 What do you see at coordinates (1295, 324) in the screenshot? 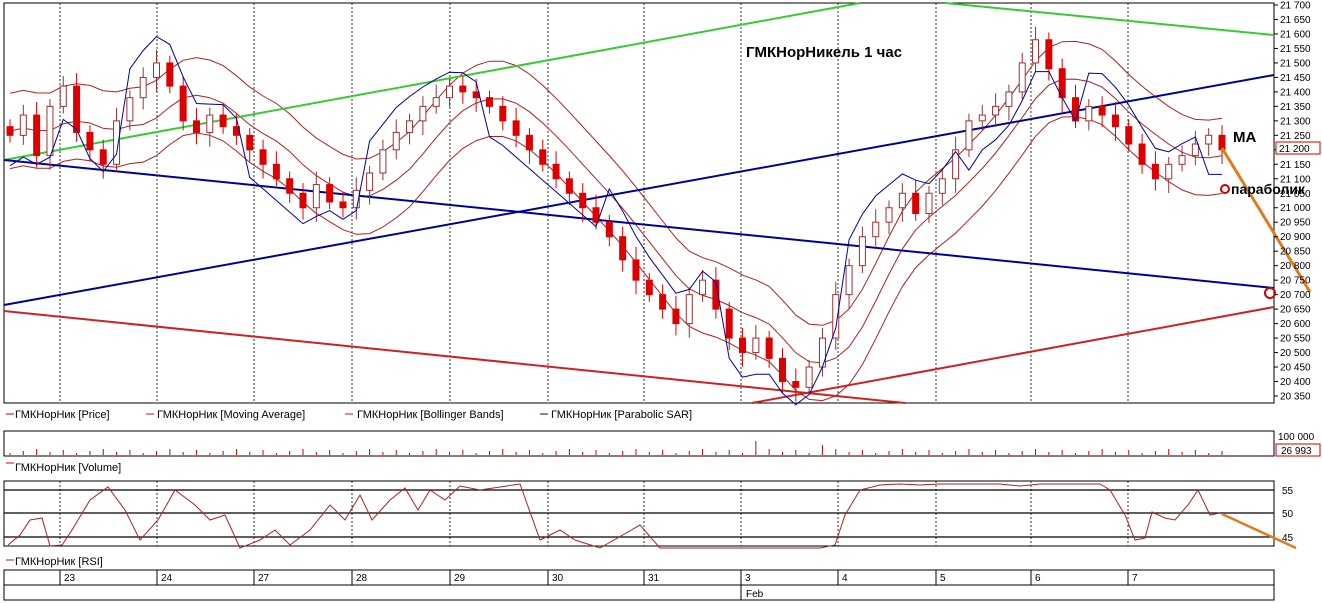
I see `price-tick-label: 20 600` at bounding box center [1295, 324].